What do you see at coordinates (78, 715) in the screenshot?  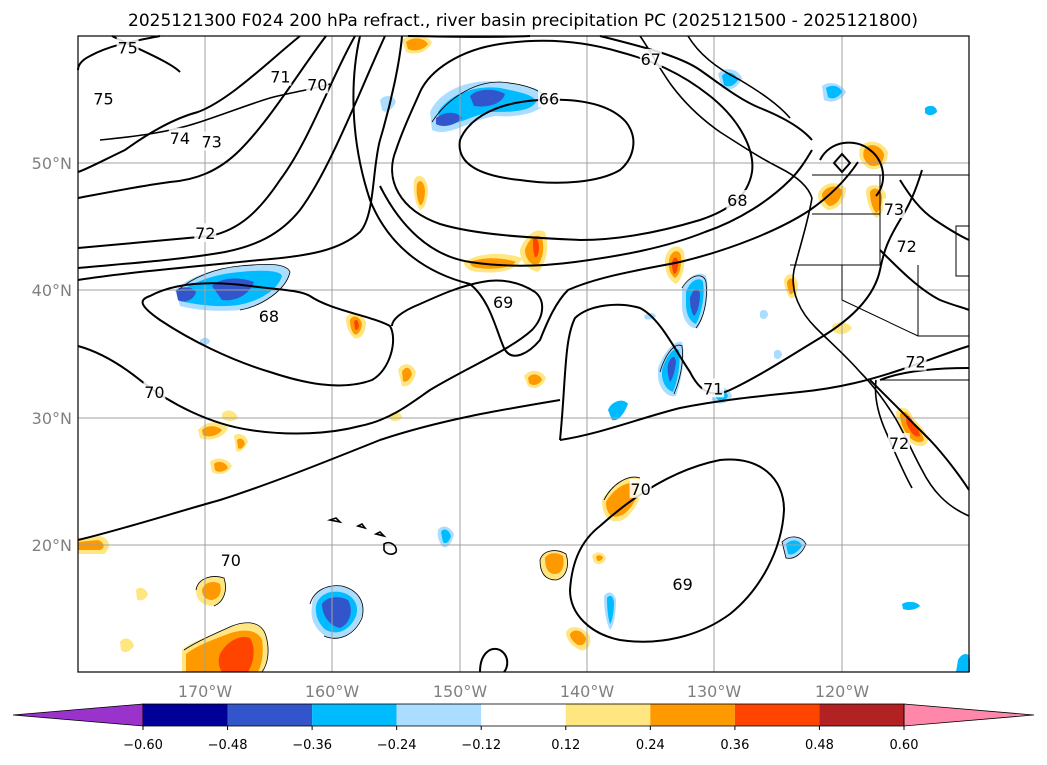 I see `colorbar-extend-min` at bounding box center [78, 715].